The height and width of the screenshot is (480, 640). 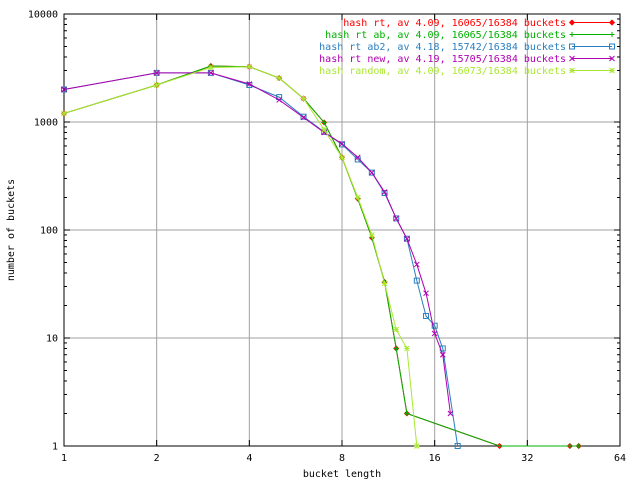 What do you see at coordinates (49, 231) in the screenshot?
I see `y-tick-label: 100` at bounding box center [49, 231].